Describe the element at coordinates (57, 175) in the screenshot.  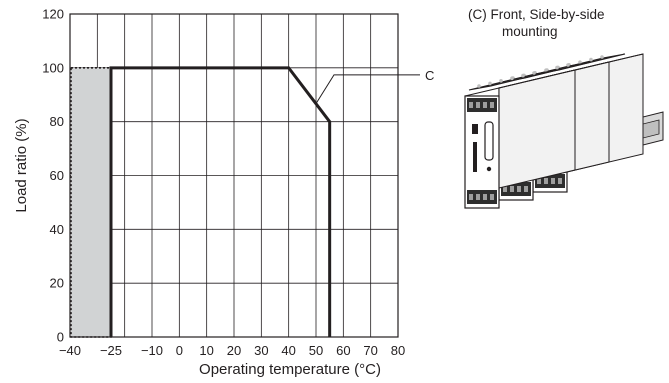
I see `y-tick-label: 60` at that location.